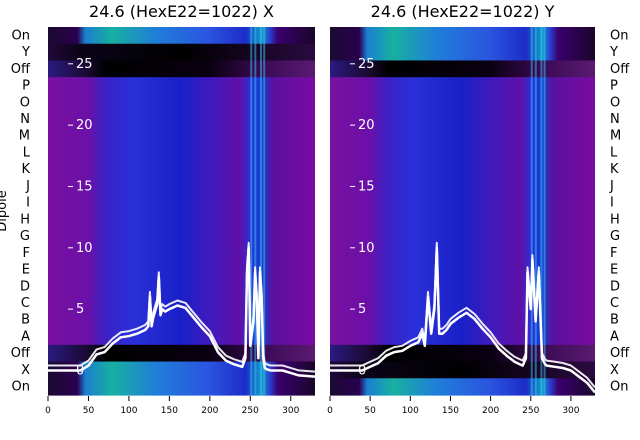 The image size is (640, 440). What do you see at coordinates (462, 186) in the screenshot?
I see `heatmap-row-j` at bounding box center [462, 186].